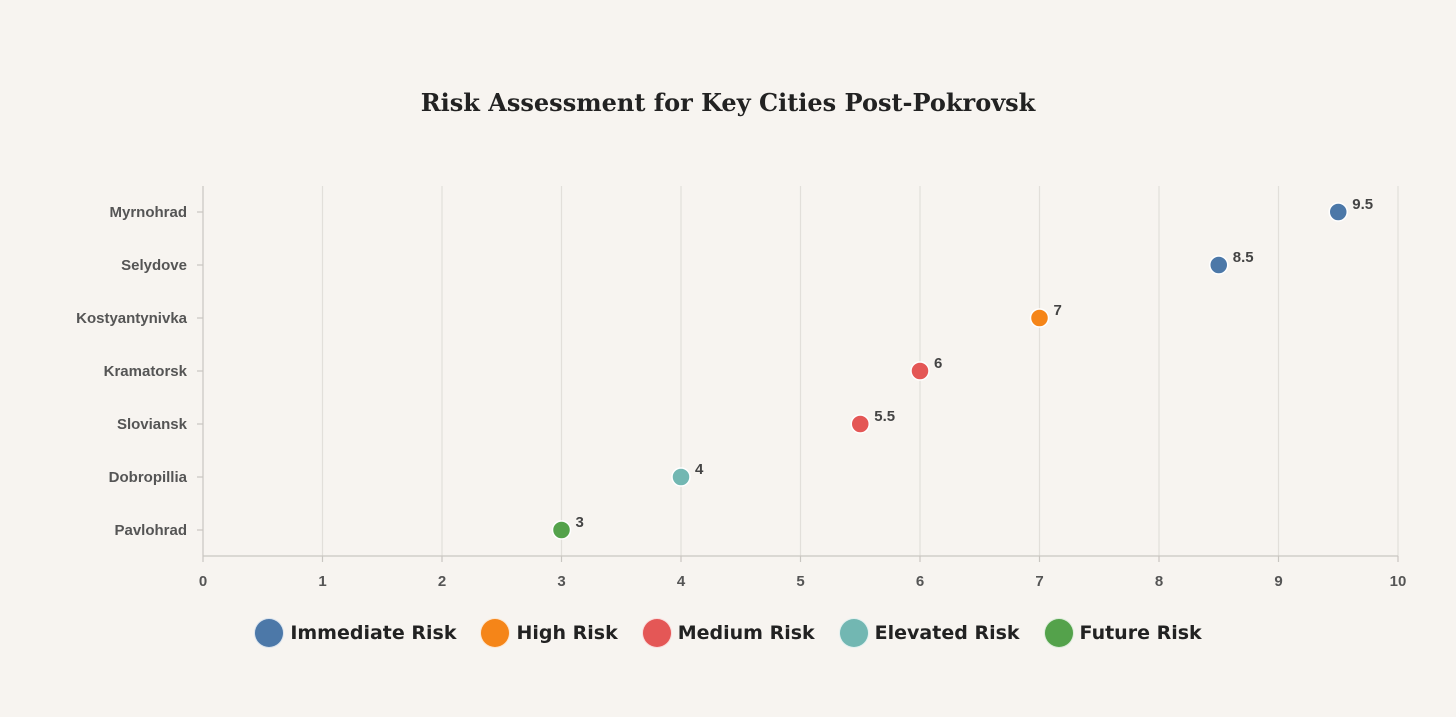 Image resolution: width=1456 pixels, height=717 pixels. What do you see at coordinates (681, 477) in the screenshot?
I see `data-point-dobropillia` at bounding box center [681, 477].